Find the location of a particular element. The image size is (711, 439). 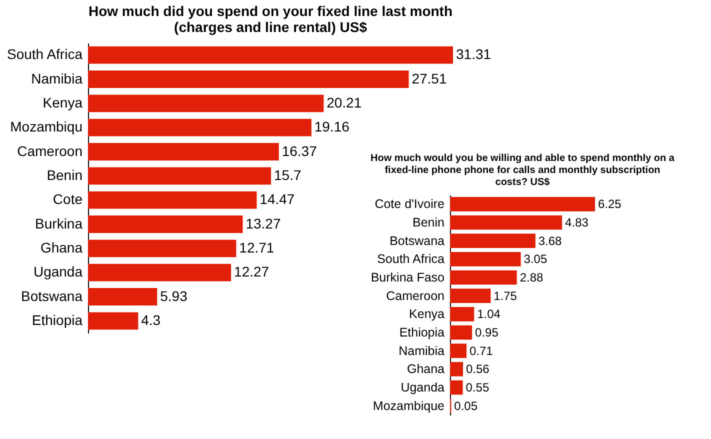

data-label: 13.27 is located at coordinates (263, 223).